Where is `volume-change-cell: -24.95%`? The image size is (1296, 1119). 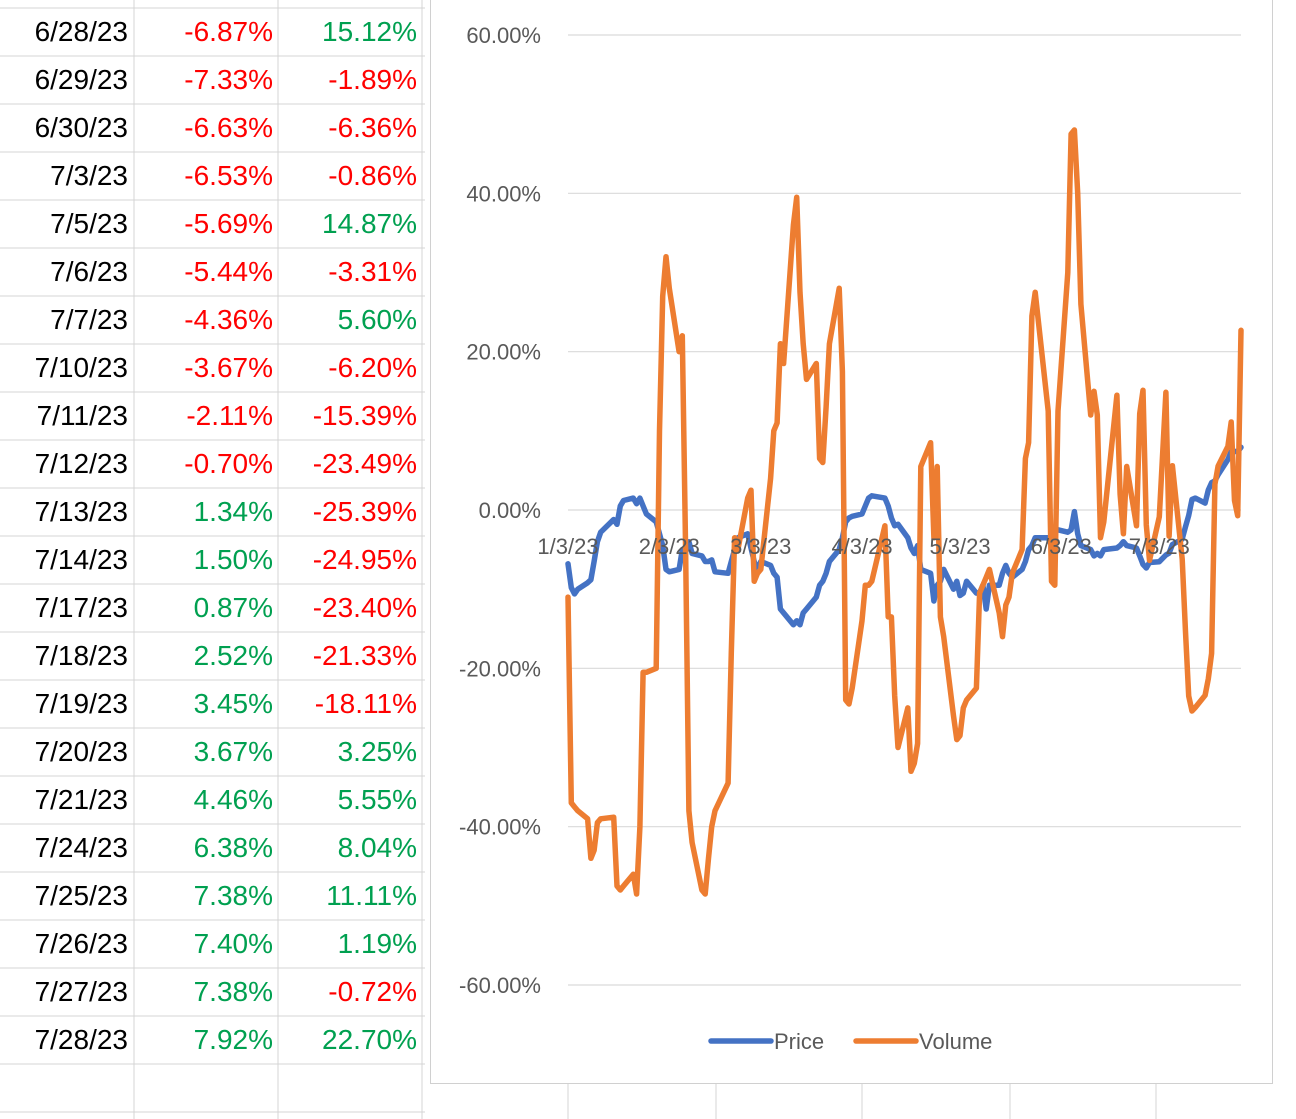
volume-change-cell: -24.95% is located at coordinates (364, 559).